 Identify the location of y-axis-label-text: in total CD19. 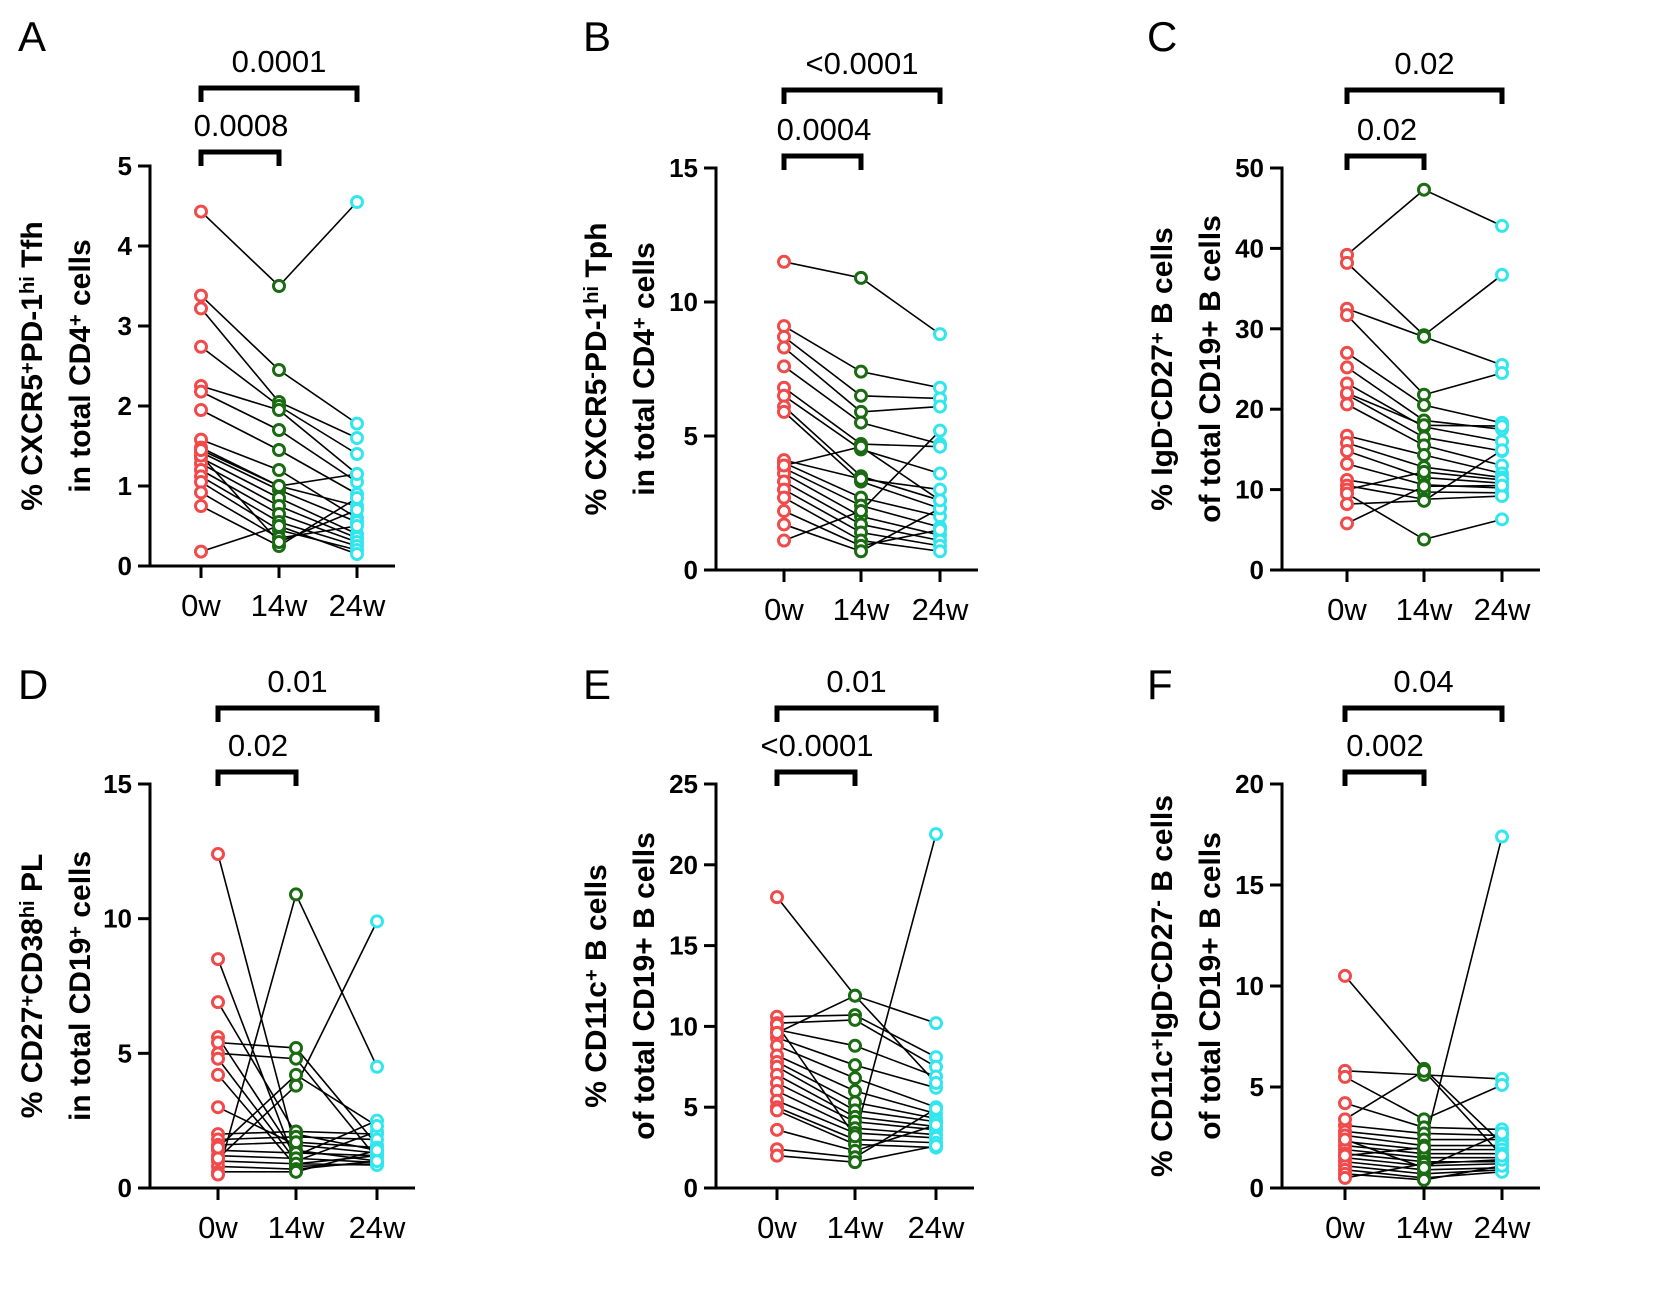
(80, 1029).